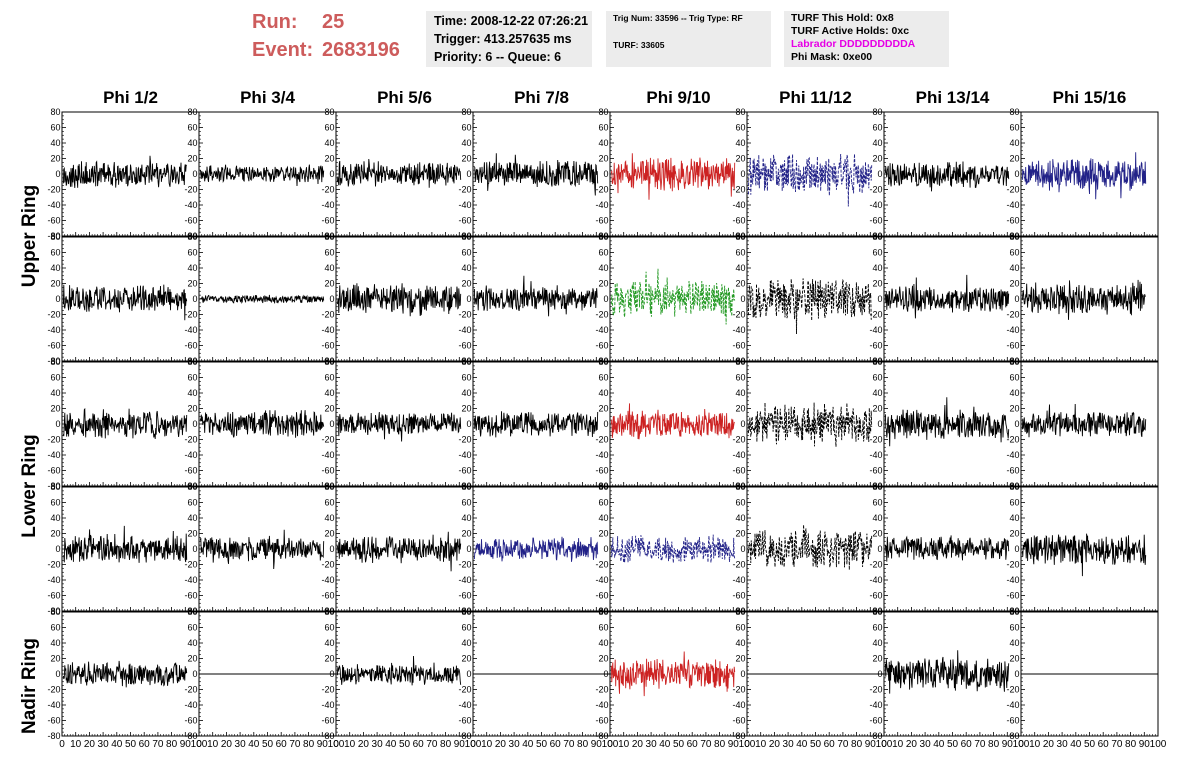 The width and height of the screenshot is (1196, 772). What do you see at coordinates (329, 503) in the screenshot?
I see `y-tick-label-r3-c2-1: 60` at bounding box center [329, 503].